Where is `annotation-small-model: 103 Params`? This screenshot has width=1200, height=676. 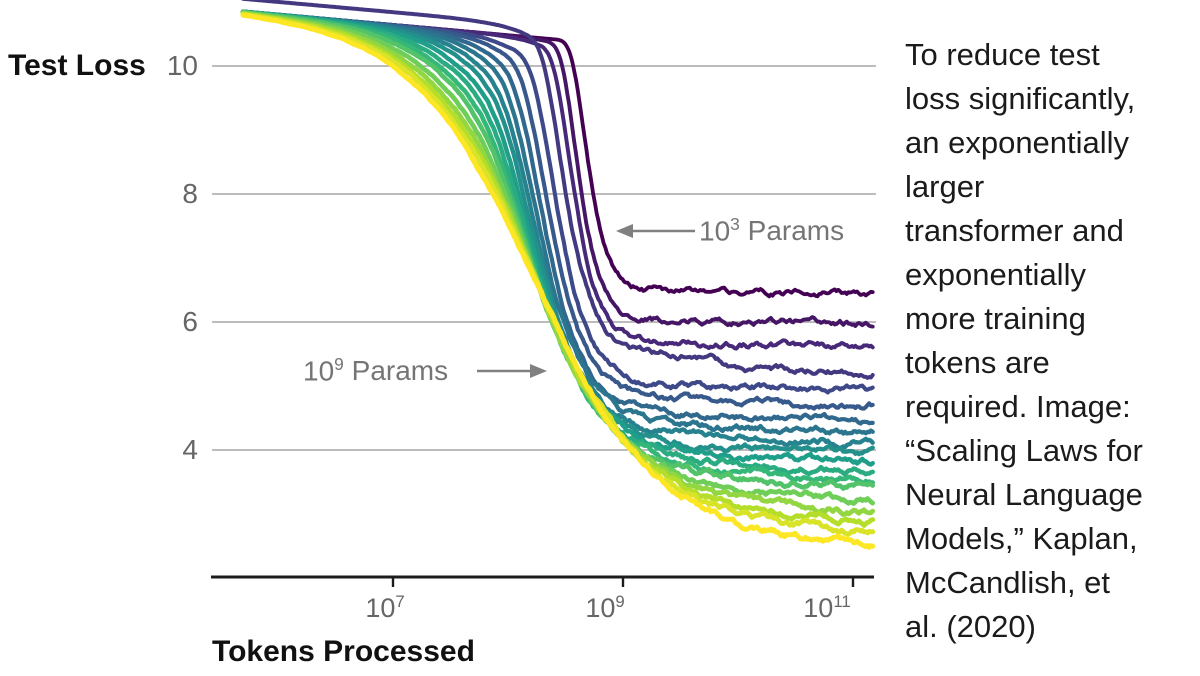
annotation-small-model: 103 Params is located at coordinates (771, 230).